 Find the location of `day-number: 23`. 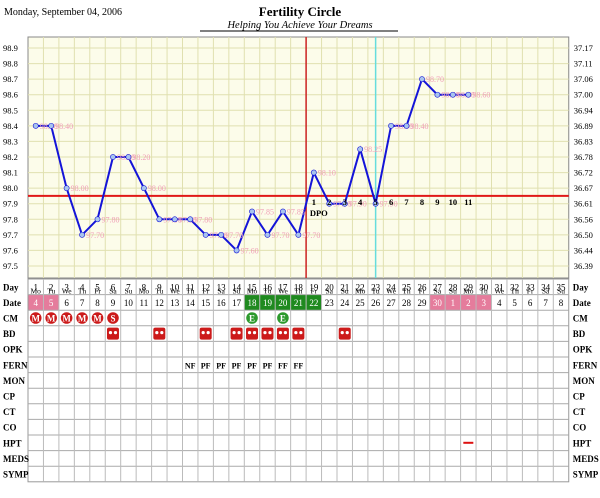

day-number: 23 is located at coordinates (376, 287).